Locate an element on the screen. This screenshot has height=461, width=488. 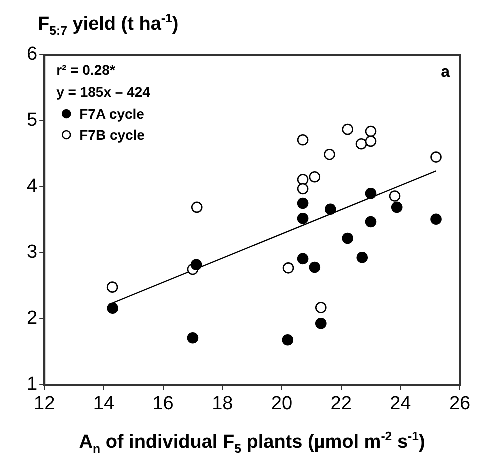
x-tick-label: 14 is located at coordinates (104, 404).